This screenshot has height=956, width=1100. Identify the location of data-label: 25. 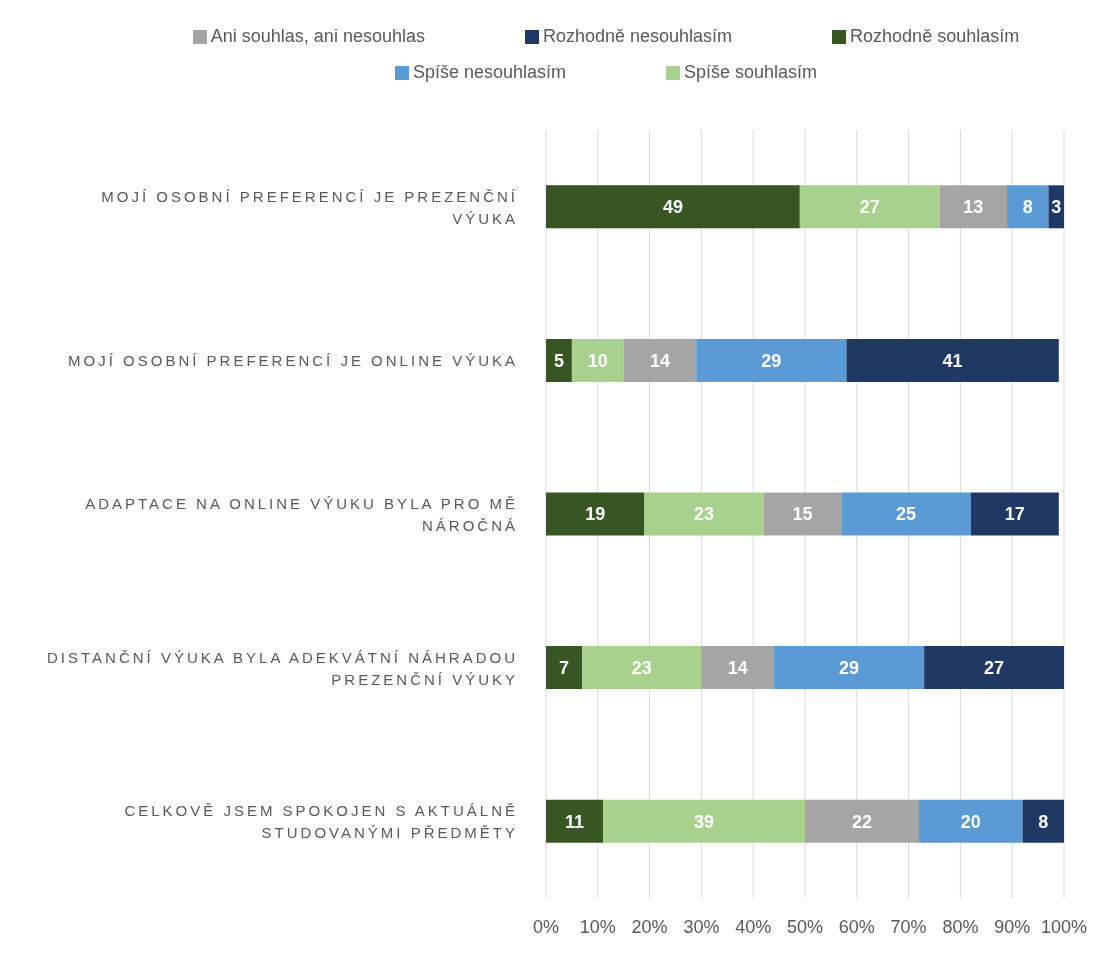
(906, 514).